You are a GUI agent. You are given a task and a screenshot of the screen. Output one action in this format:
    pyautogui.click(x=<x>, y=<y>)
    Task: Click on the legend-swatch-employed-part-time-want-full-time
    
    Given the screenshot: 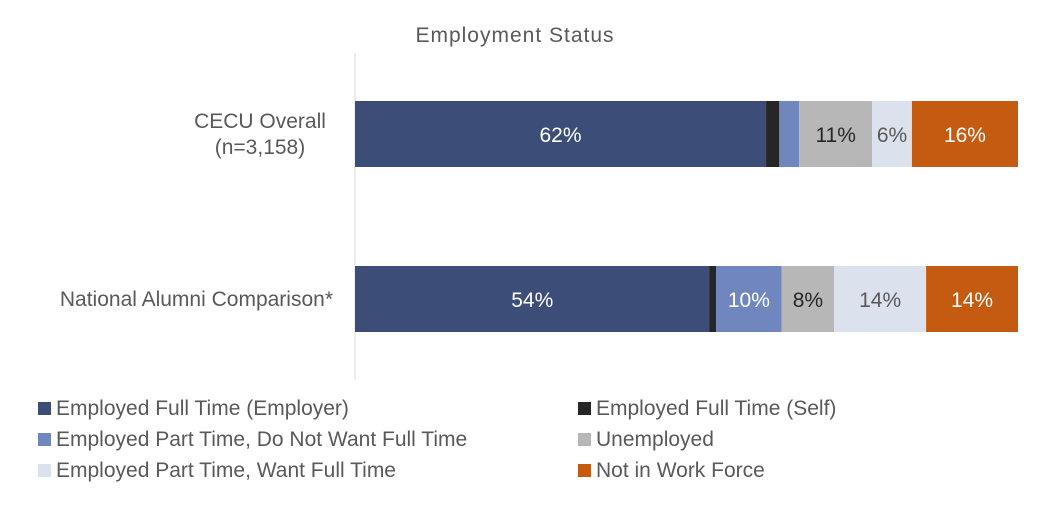 What is the action you would take?
    pyautogui.click(x=44, y=470)
    